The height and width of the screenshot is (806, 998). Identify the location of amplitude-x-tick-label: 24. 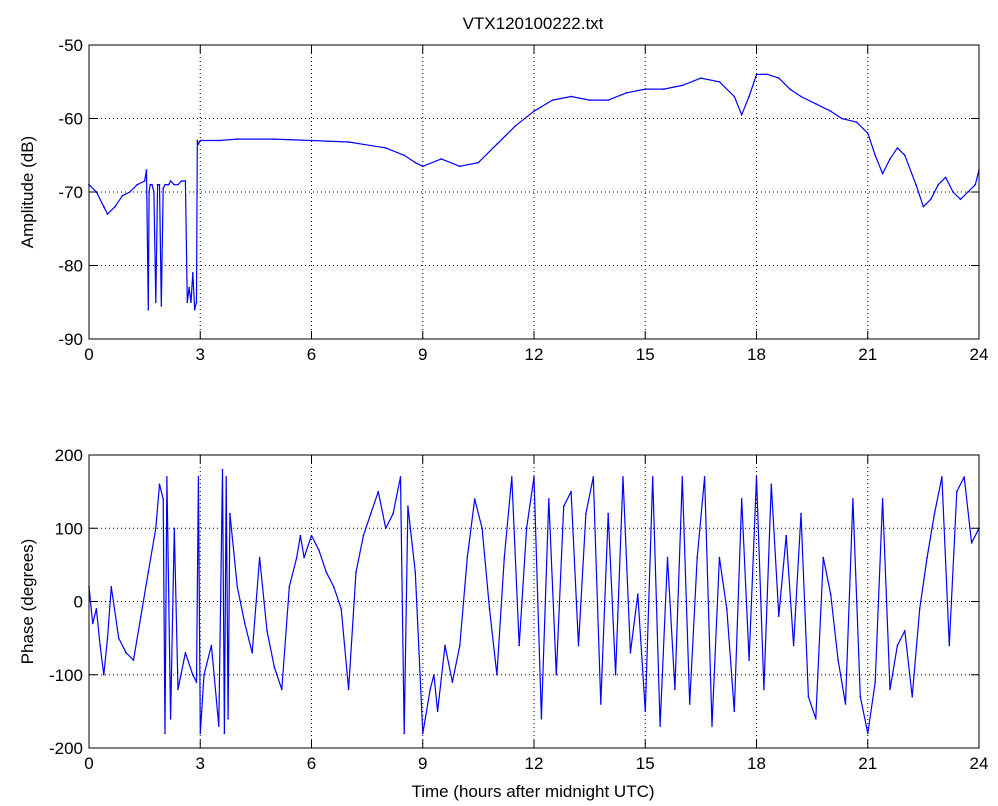
(979, 354).